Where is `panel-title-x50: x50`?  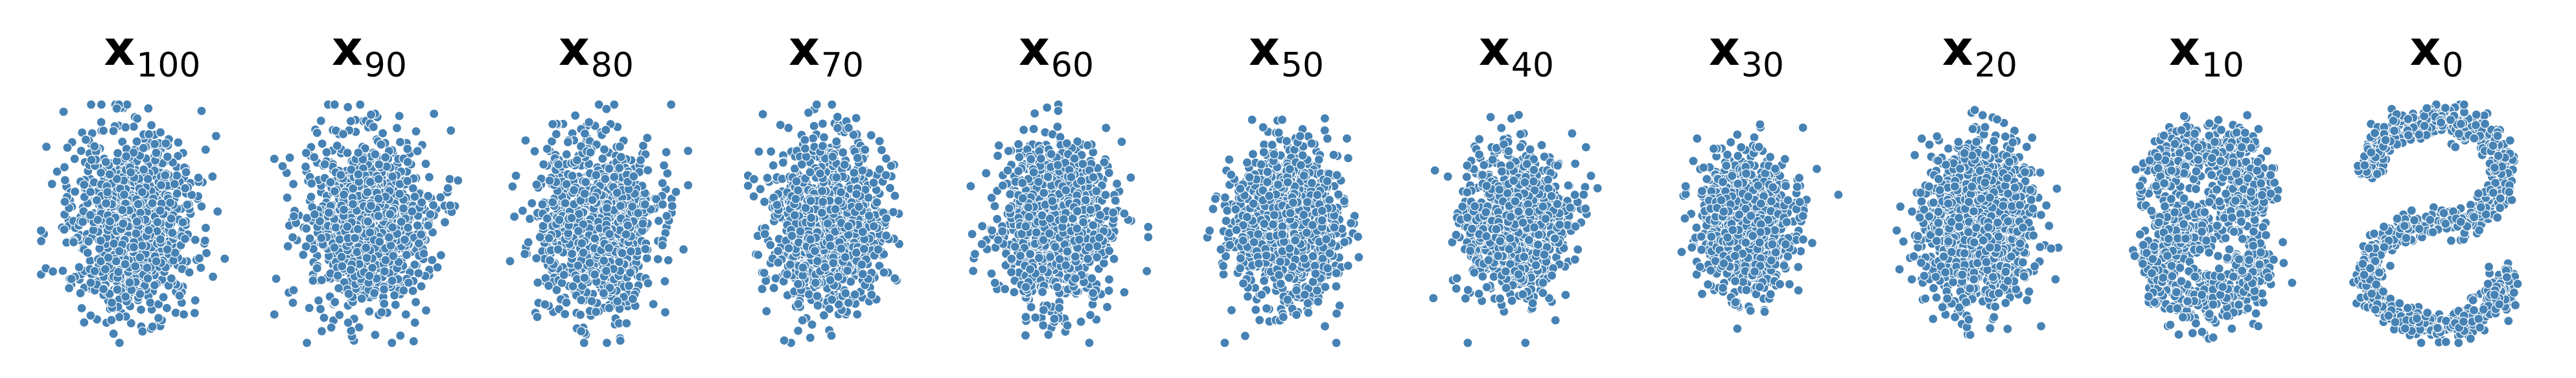
panel-title-x50: x50 is located at coordinates (1286, 53).